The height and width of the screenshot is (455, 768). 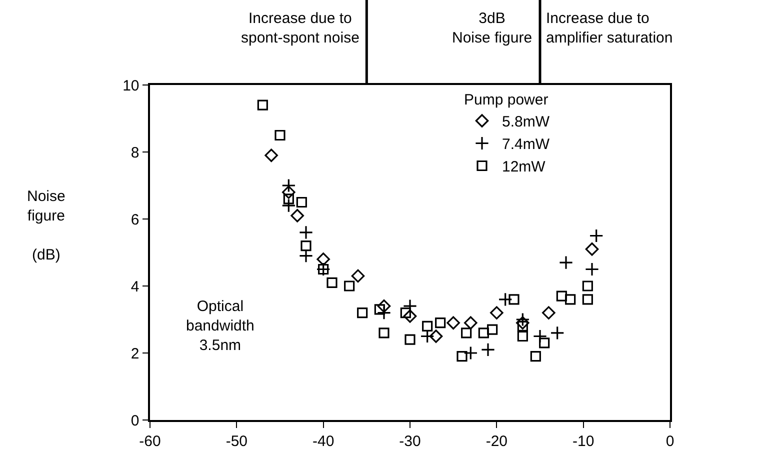 I want to click on x-tick-label: -40, so click(x=323, y=441).